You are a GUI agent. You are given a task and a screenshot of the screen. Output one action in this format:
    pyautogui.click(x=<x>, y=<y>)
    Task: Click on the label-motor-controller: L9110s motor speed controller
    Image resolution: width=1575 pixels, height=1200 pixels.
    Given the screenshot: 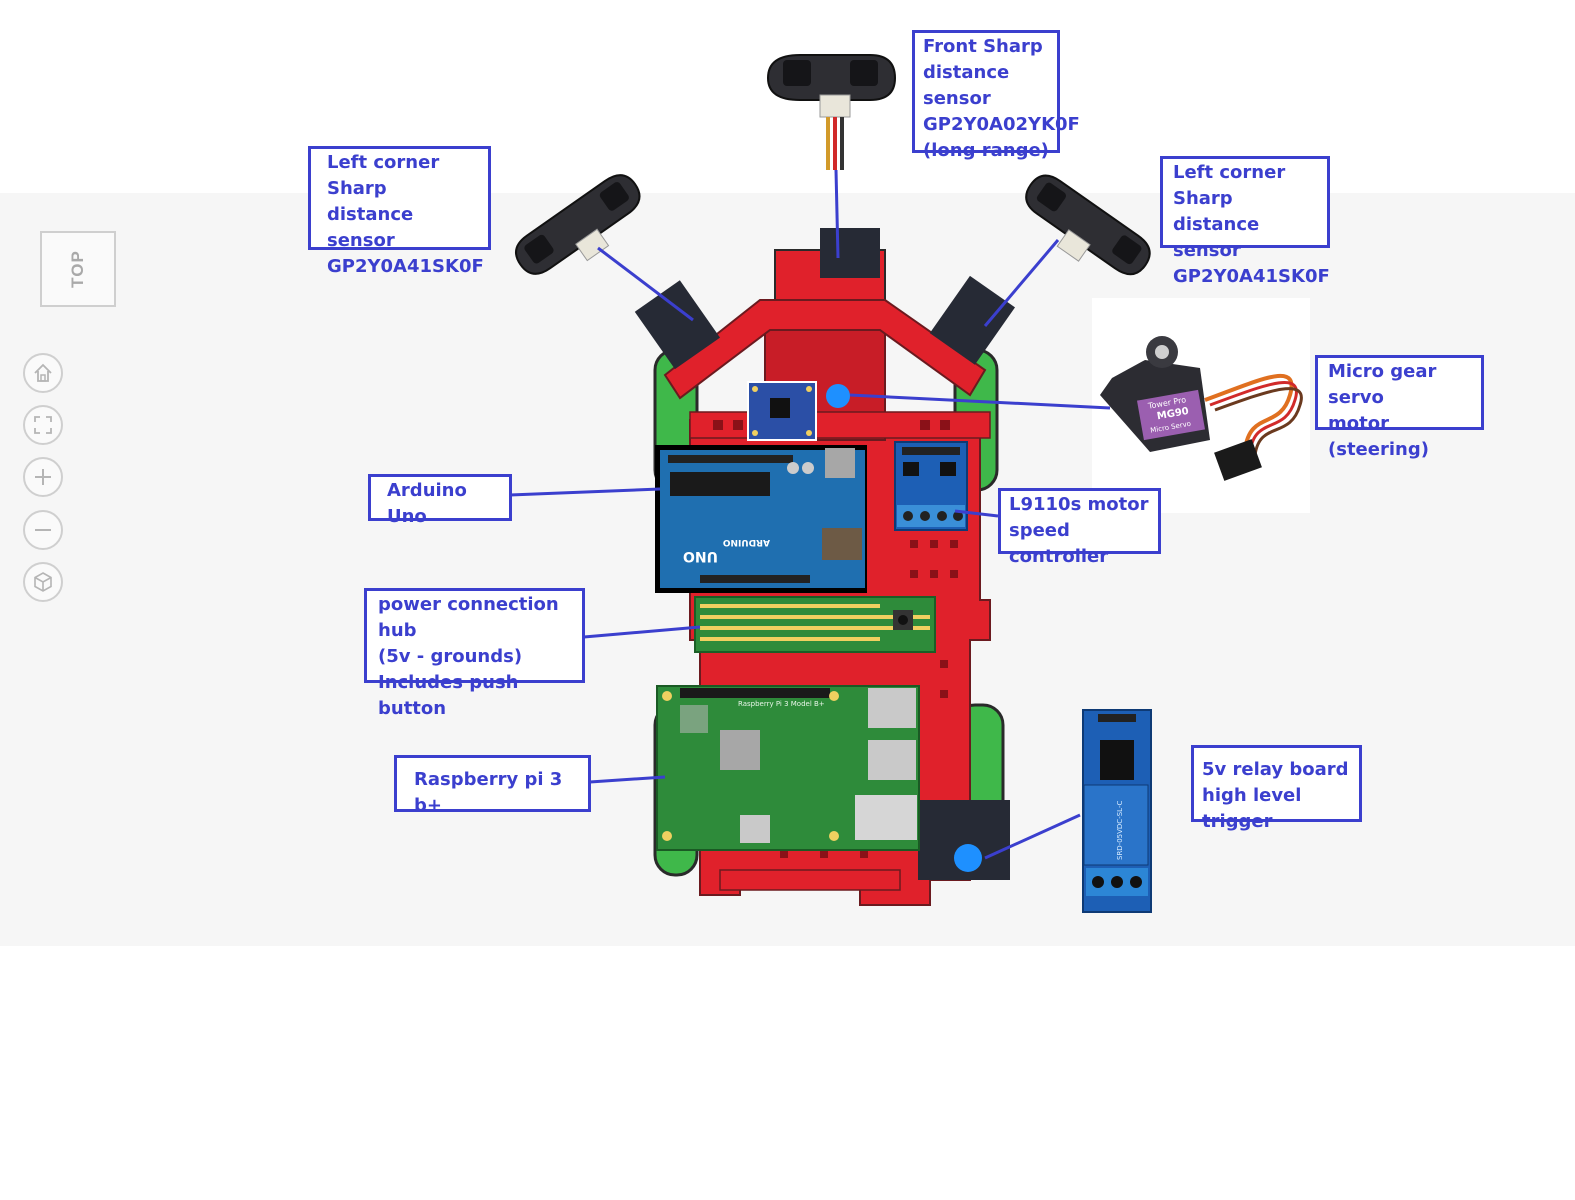 What is the action you would take?
    pyautogui.click(x=1079, y=527)
    